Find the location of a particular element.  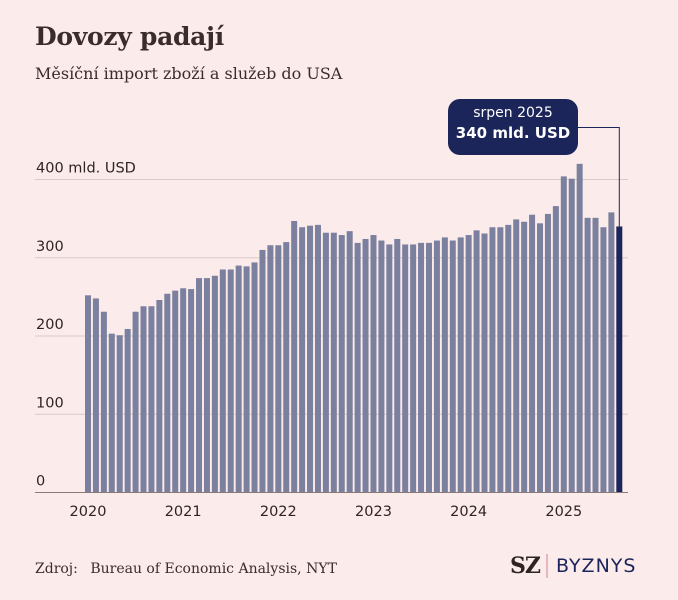

x-tick-label: 2025 is located at coordinates (563, 512).